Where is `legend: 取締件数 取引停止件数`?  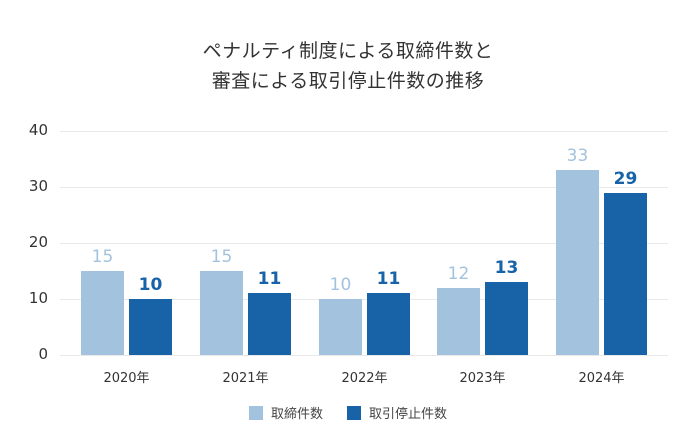 legend: 取締件数 取引停止件数 is located at coordinates (348, 412).